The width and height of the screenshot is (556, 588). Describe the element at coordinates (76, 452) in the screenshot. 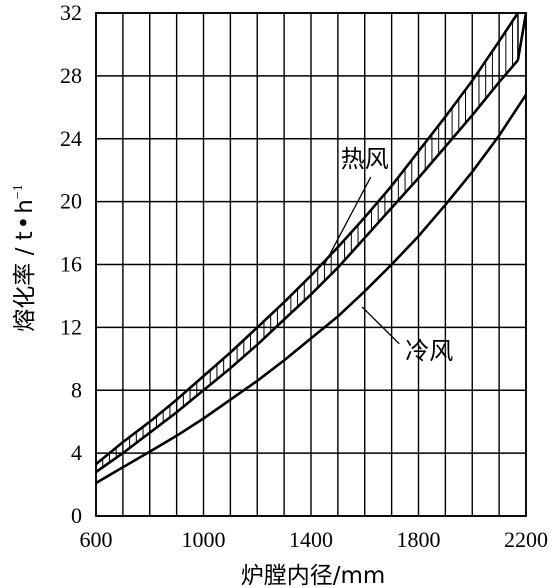

I see `y-tick-label: 4` at that location.